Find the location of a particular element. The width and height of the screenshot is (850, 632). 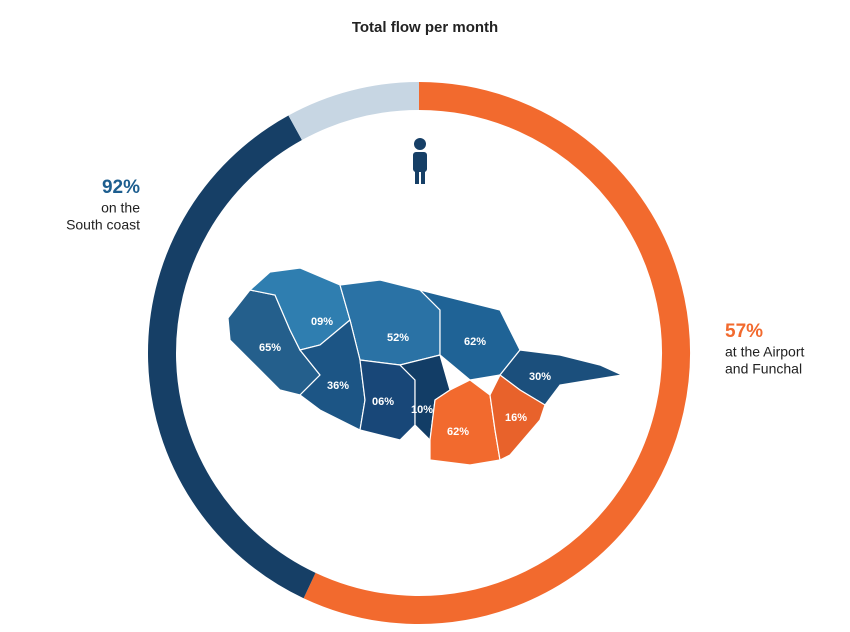

map-label: 16% is located at coordinates (516, 418).